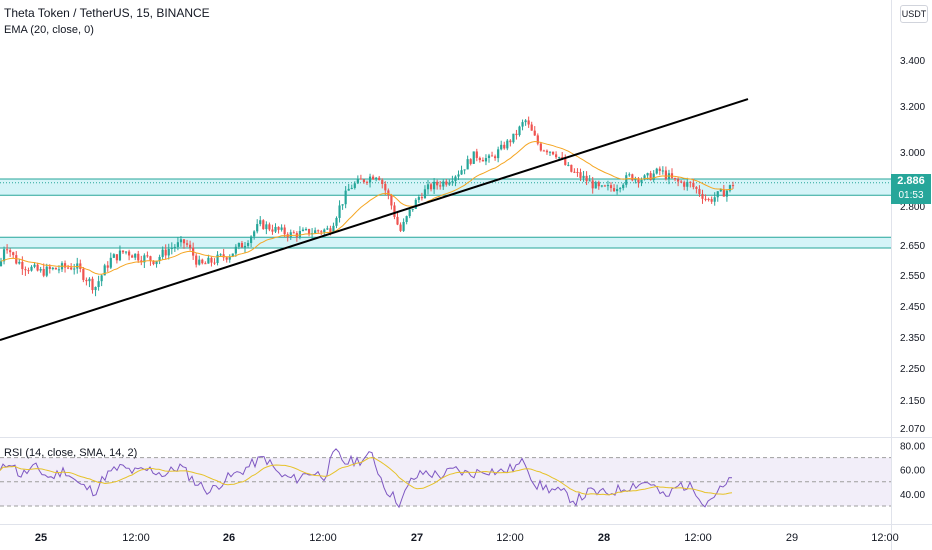 Image resolution: width=932 pixels, height=550 pixels. What do you see at coordinates (914, 14) in the screenshot?
I see `currency-badge: USDT` at bounding box center [914, 14].